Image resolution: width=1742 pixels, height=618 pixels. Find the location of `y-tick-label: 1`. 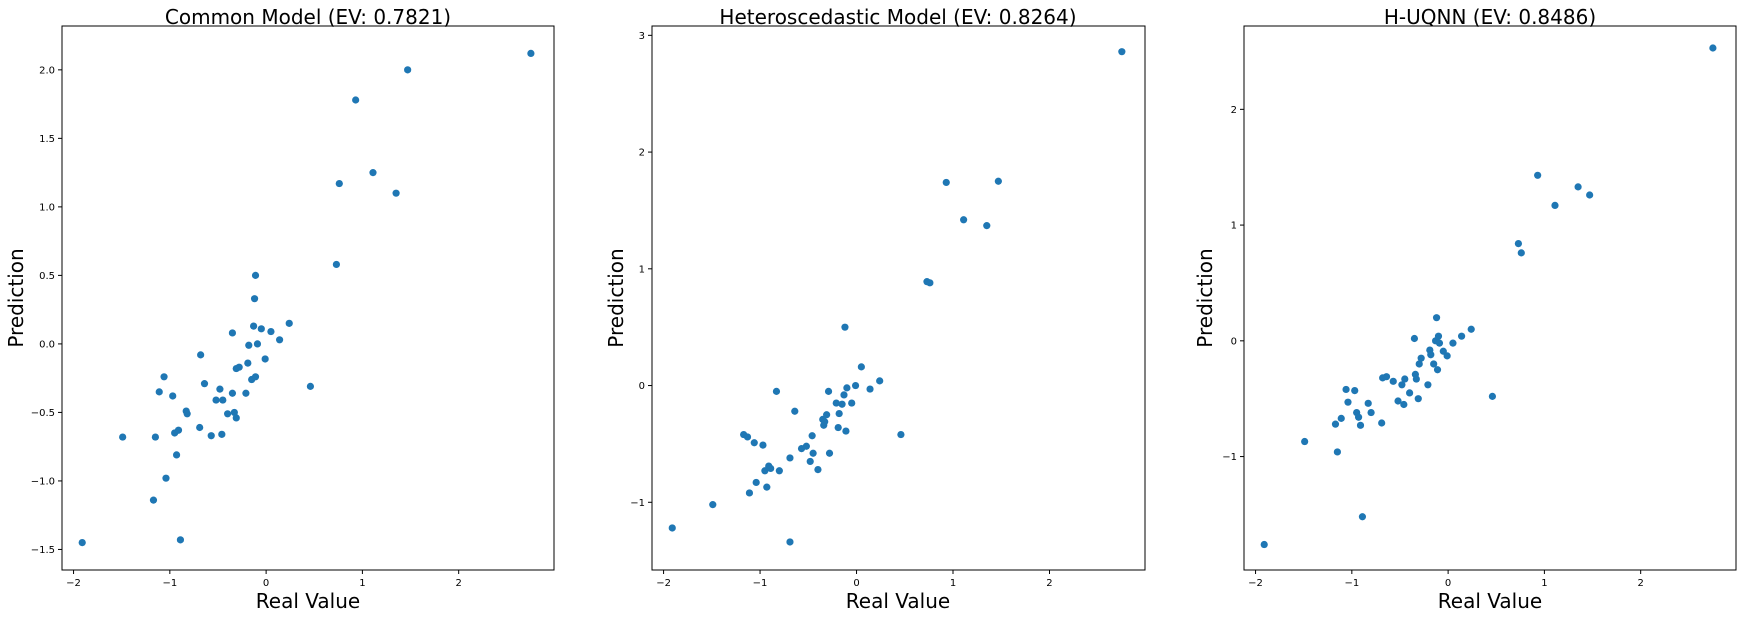

y-tick-label: 1 is located at coordinates (642, 269).